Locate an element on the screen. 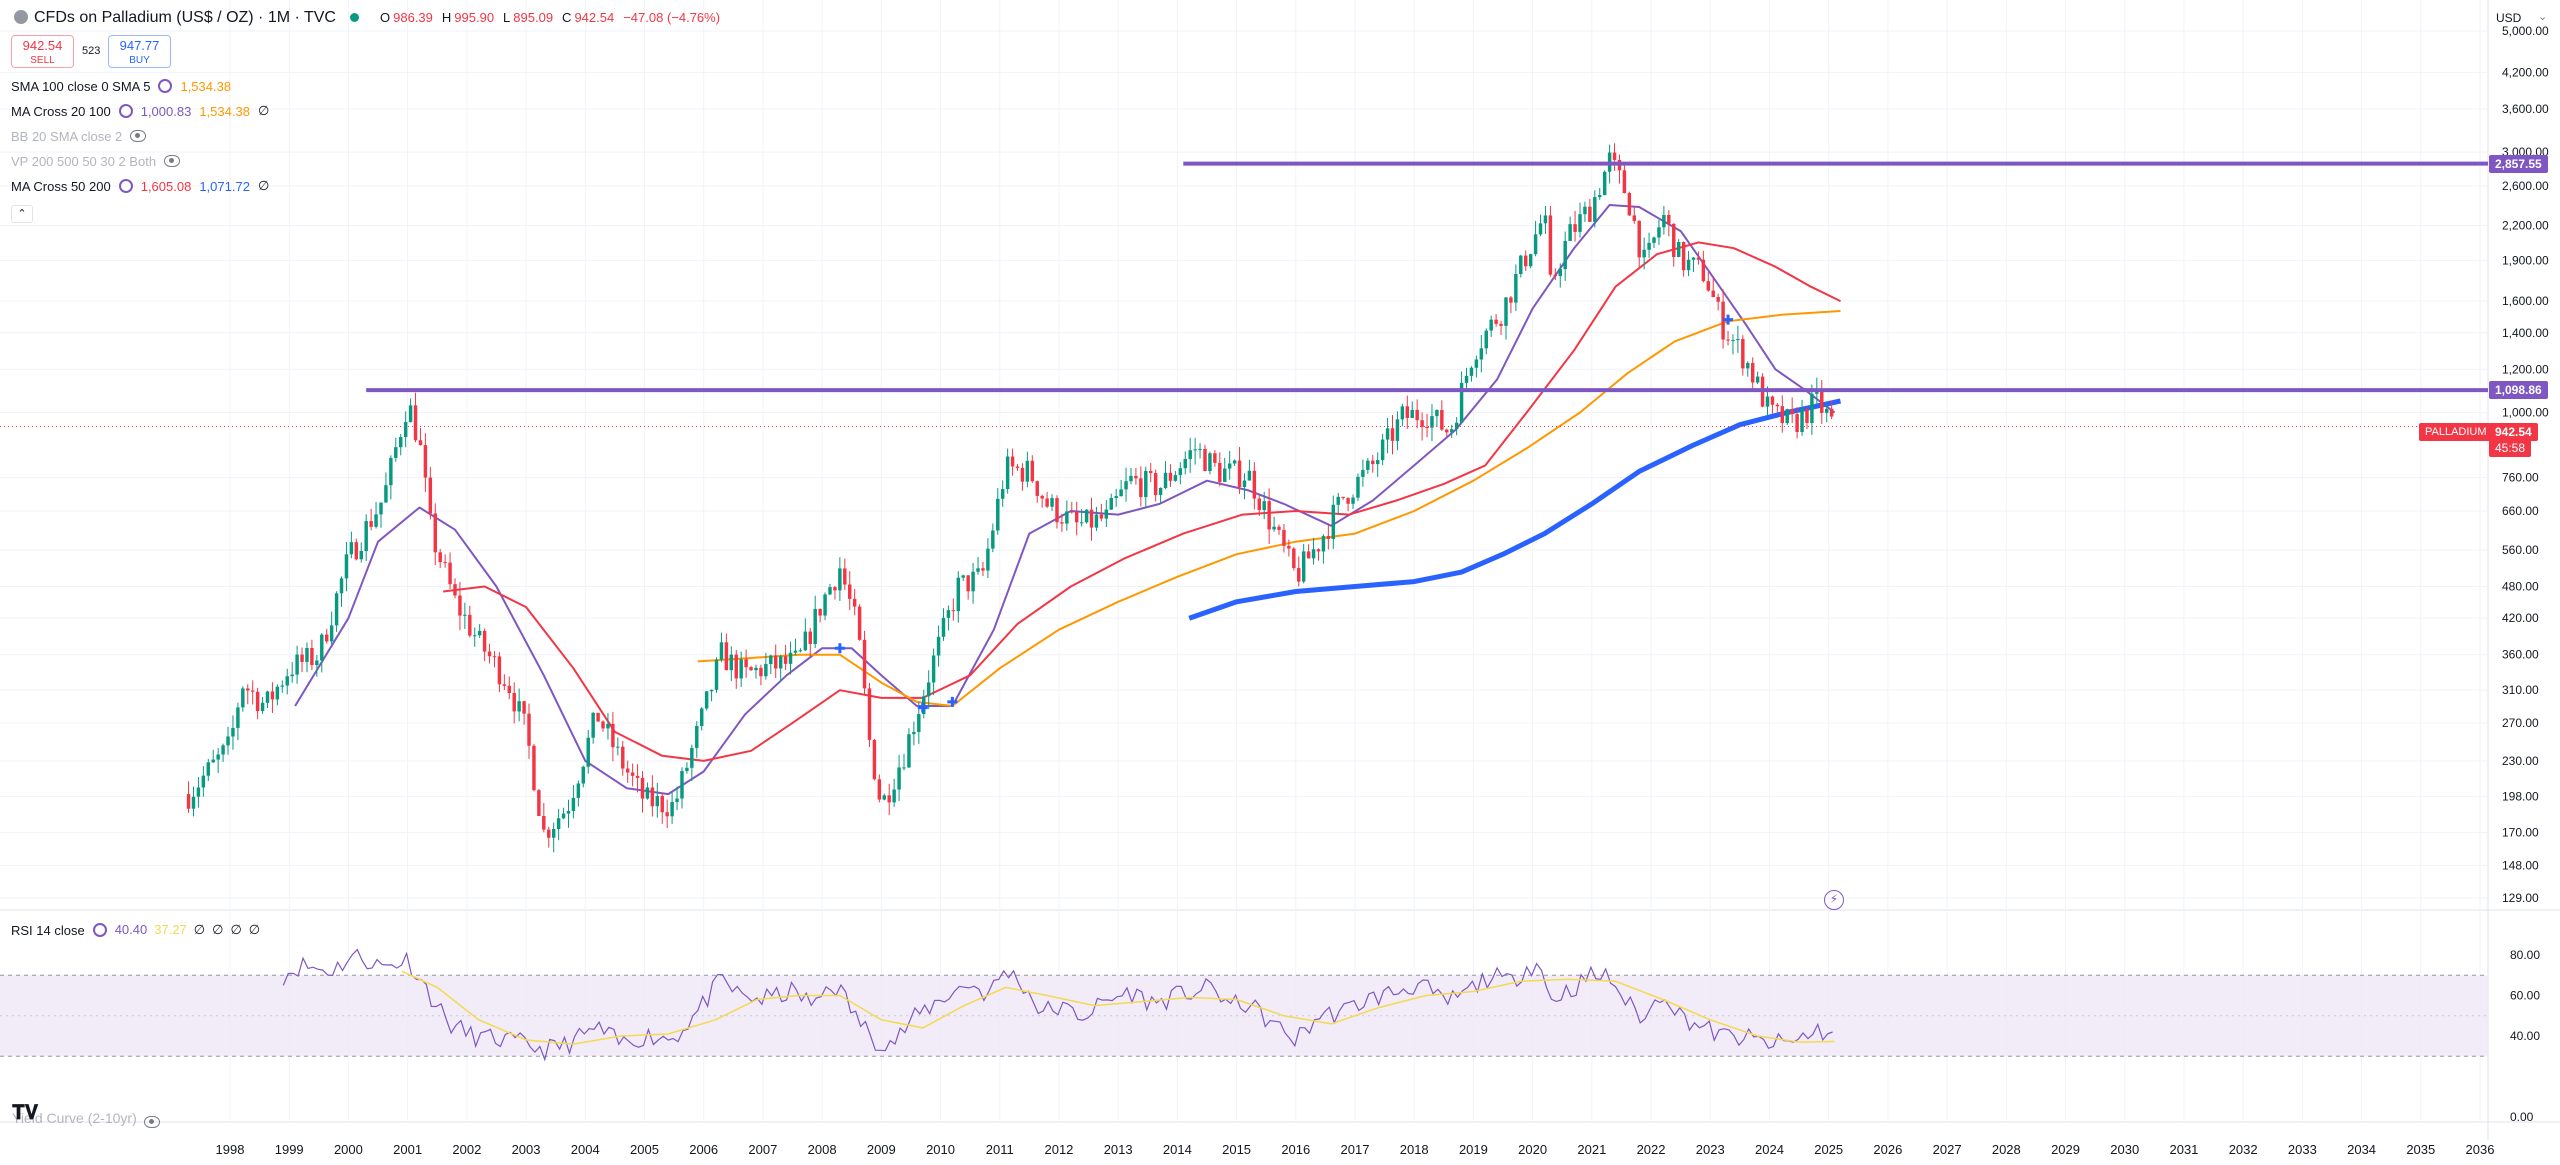 Image resolution: width=2560 pixels, height=1165 pixels. time-tick-label: 2025 is located at coordinates (1828, 1149).